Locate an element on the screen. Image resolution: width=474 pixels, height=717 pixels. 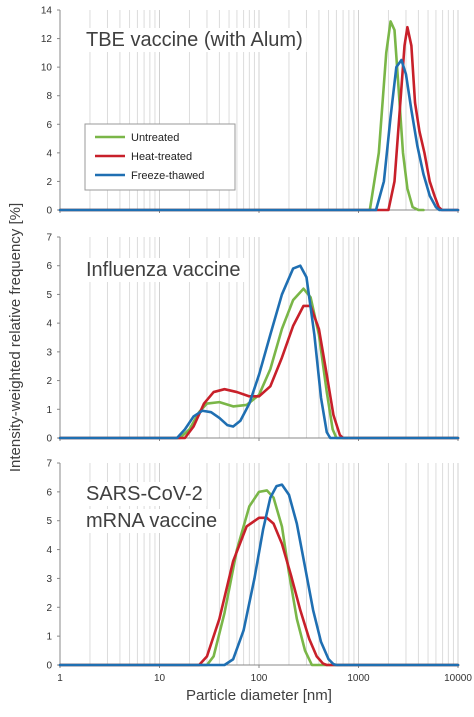
panel-title: Influenza vaccine is located at coordinates (163, 270).